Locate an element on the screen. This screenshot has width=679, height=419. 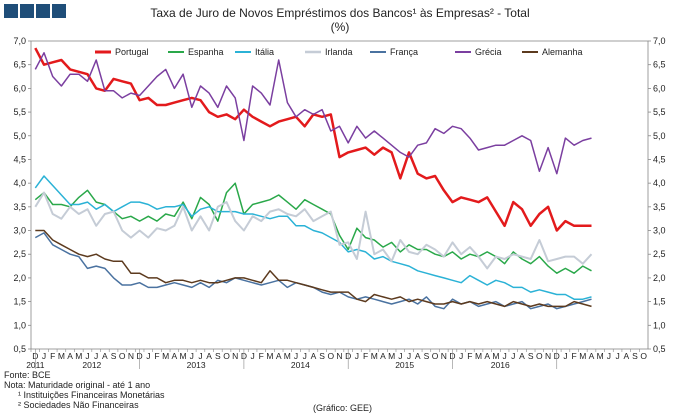
y-tick-label-right: 2,0 is located at coordinates (659, 278).